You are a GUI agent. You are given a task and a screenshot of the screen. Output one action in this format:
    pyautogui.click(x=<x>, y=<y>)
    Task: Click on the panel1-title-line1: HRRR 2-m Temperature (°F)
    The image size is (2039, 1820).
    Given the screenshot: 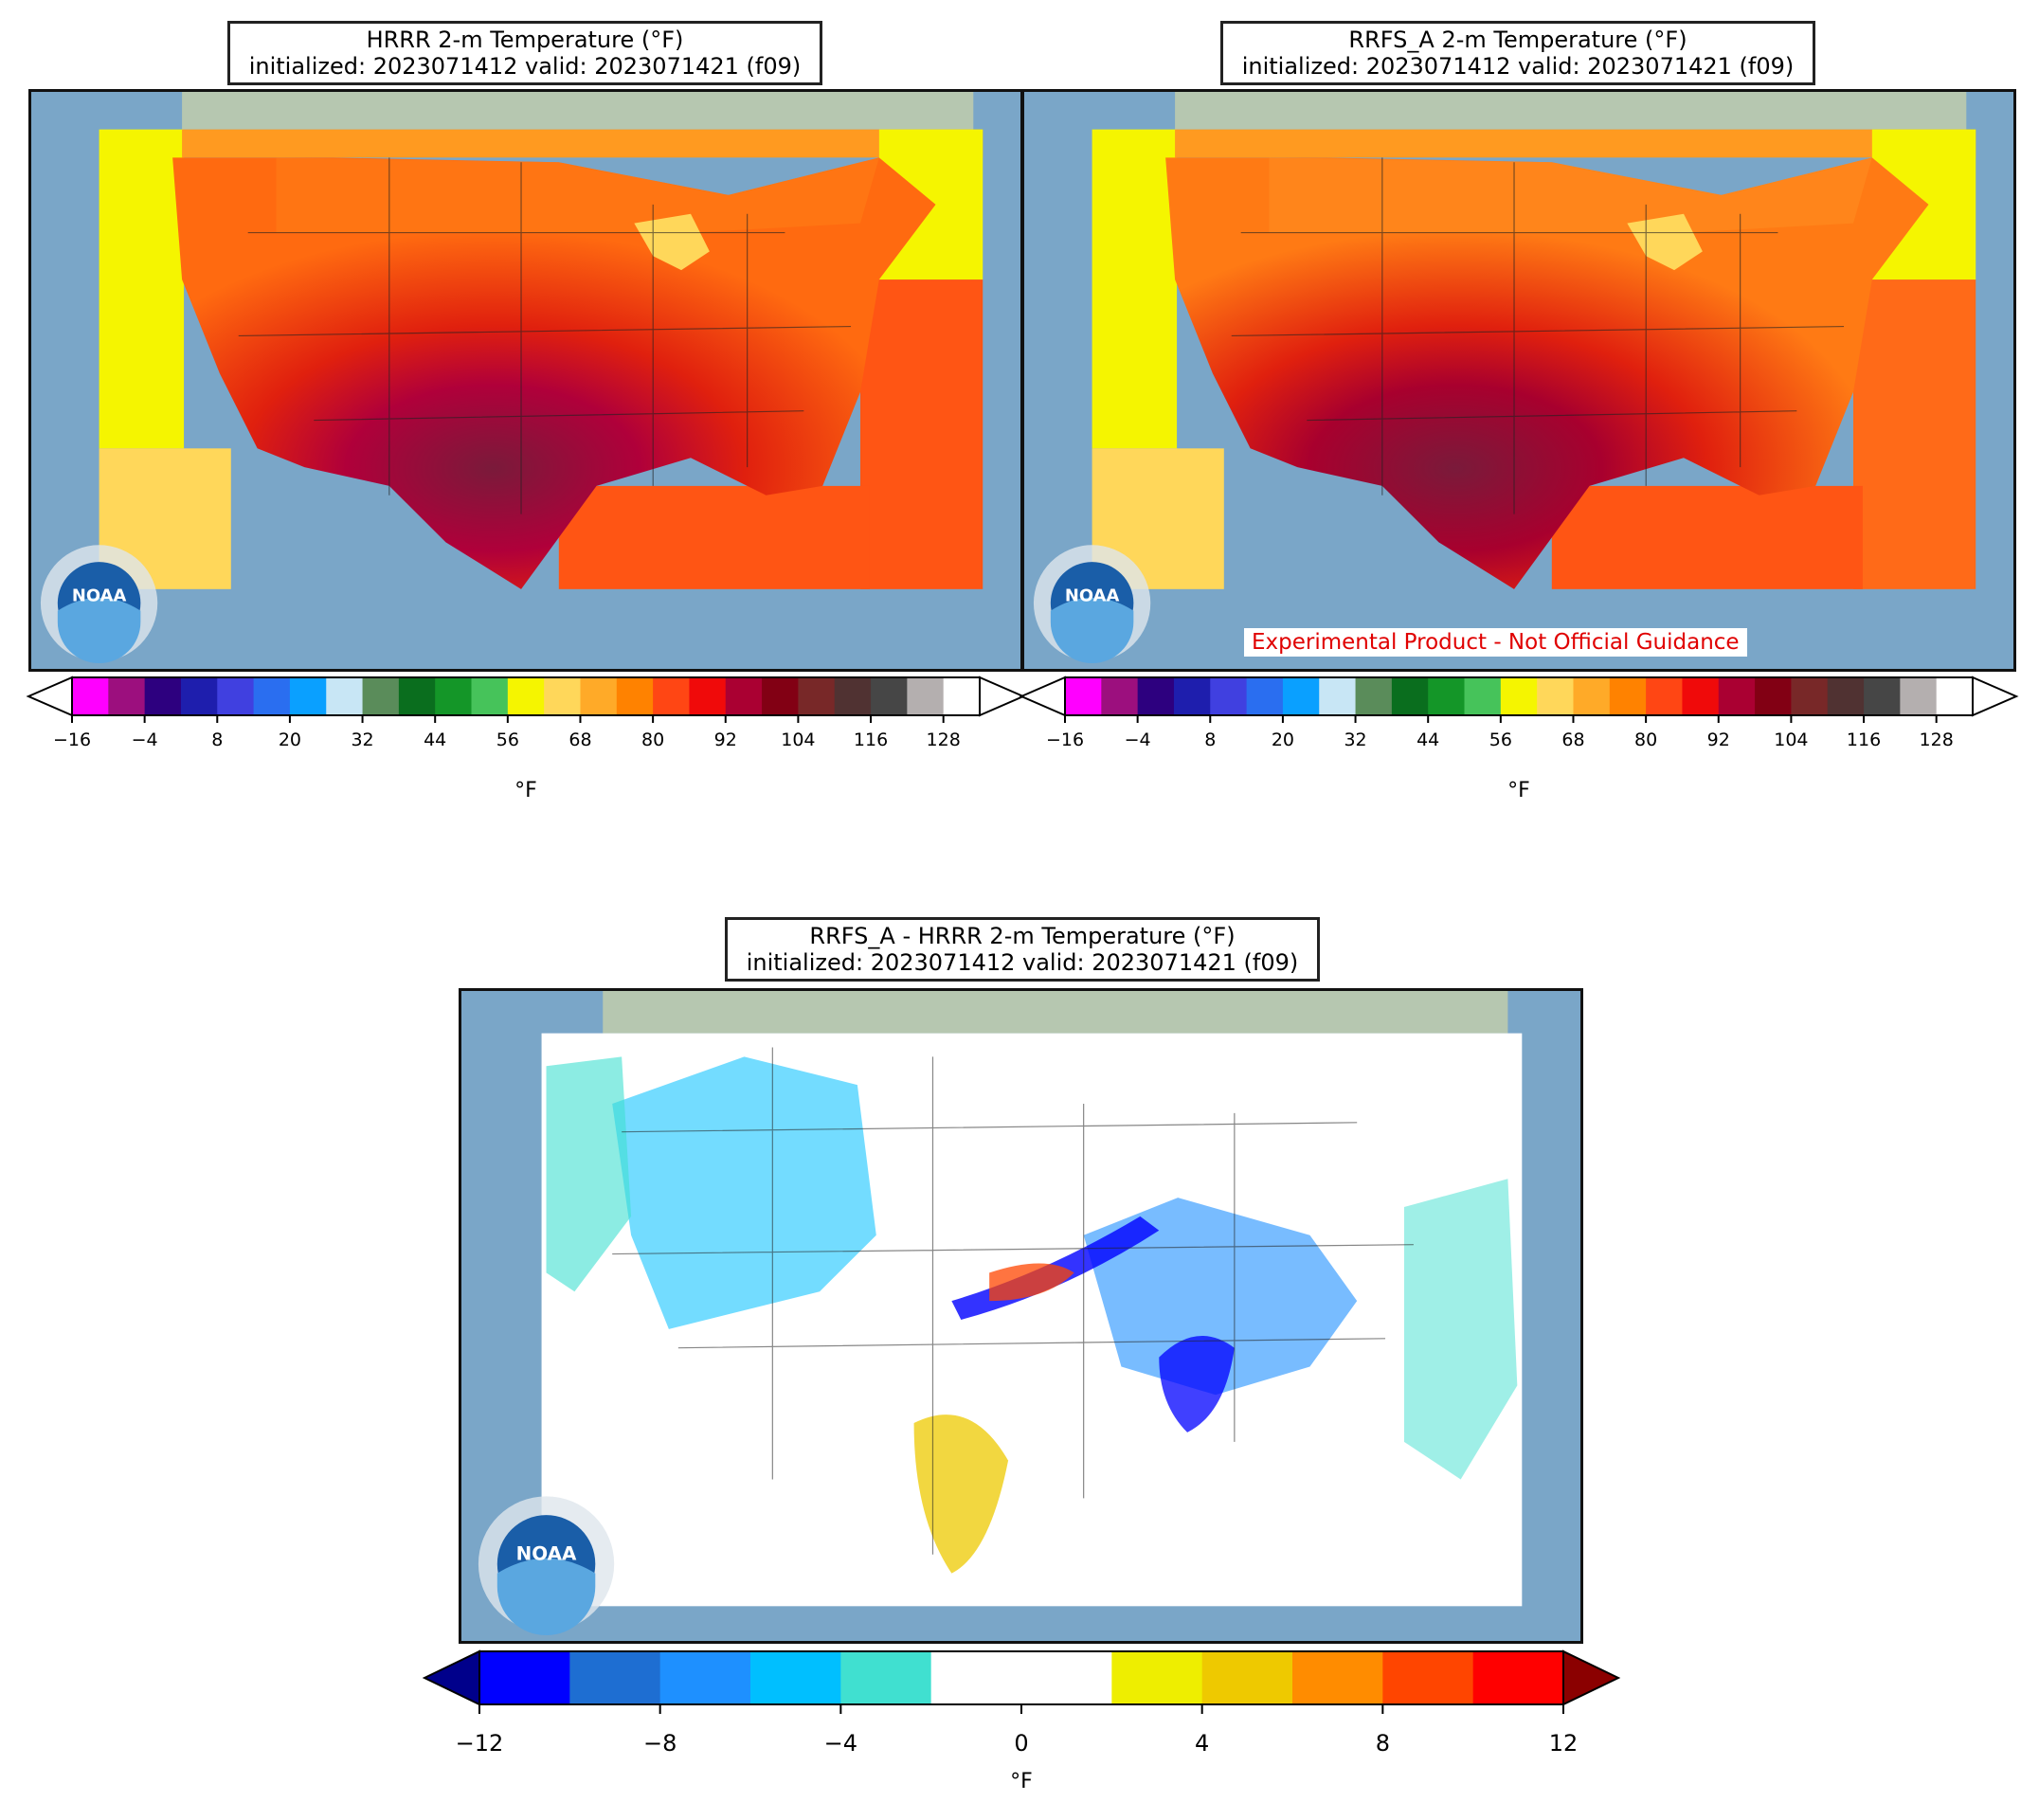 What is the action you would take?
    pyautogui.click(x=525, y=40)
    